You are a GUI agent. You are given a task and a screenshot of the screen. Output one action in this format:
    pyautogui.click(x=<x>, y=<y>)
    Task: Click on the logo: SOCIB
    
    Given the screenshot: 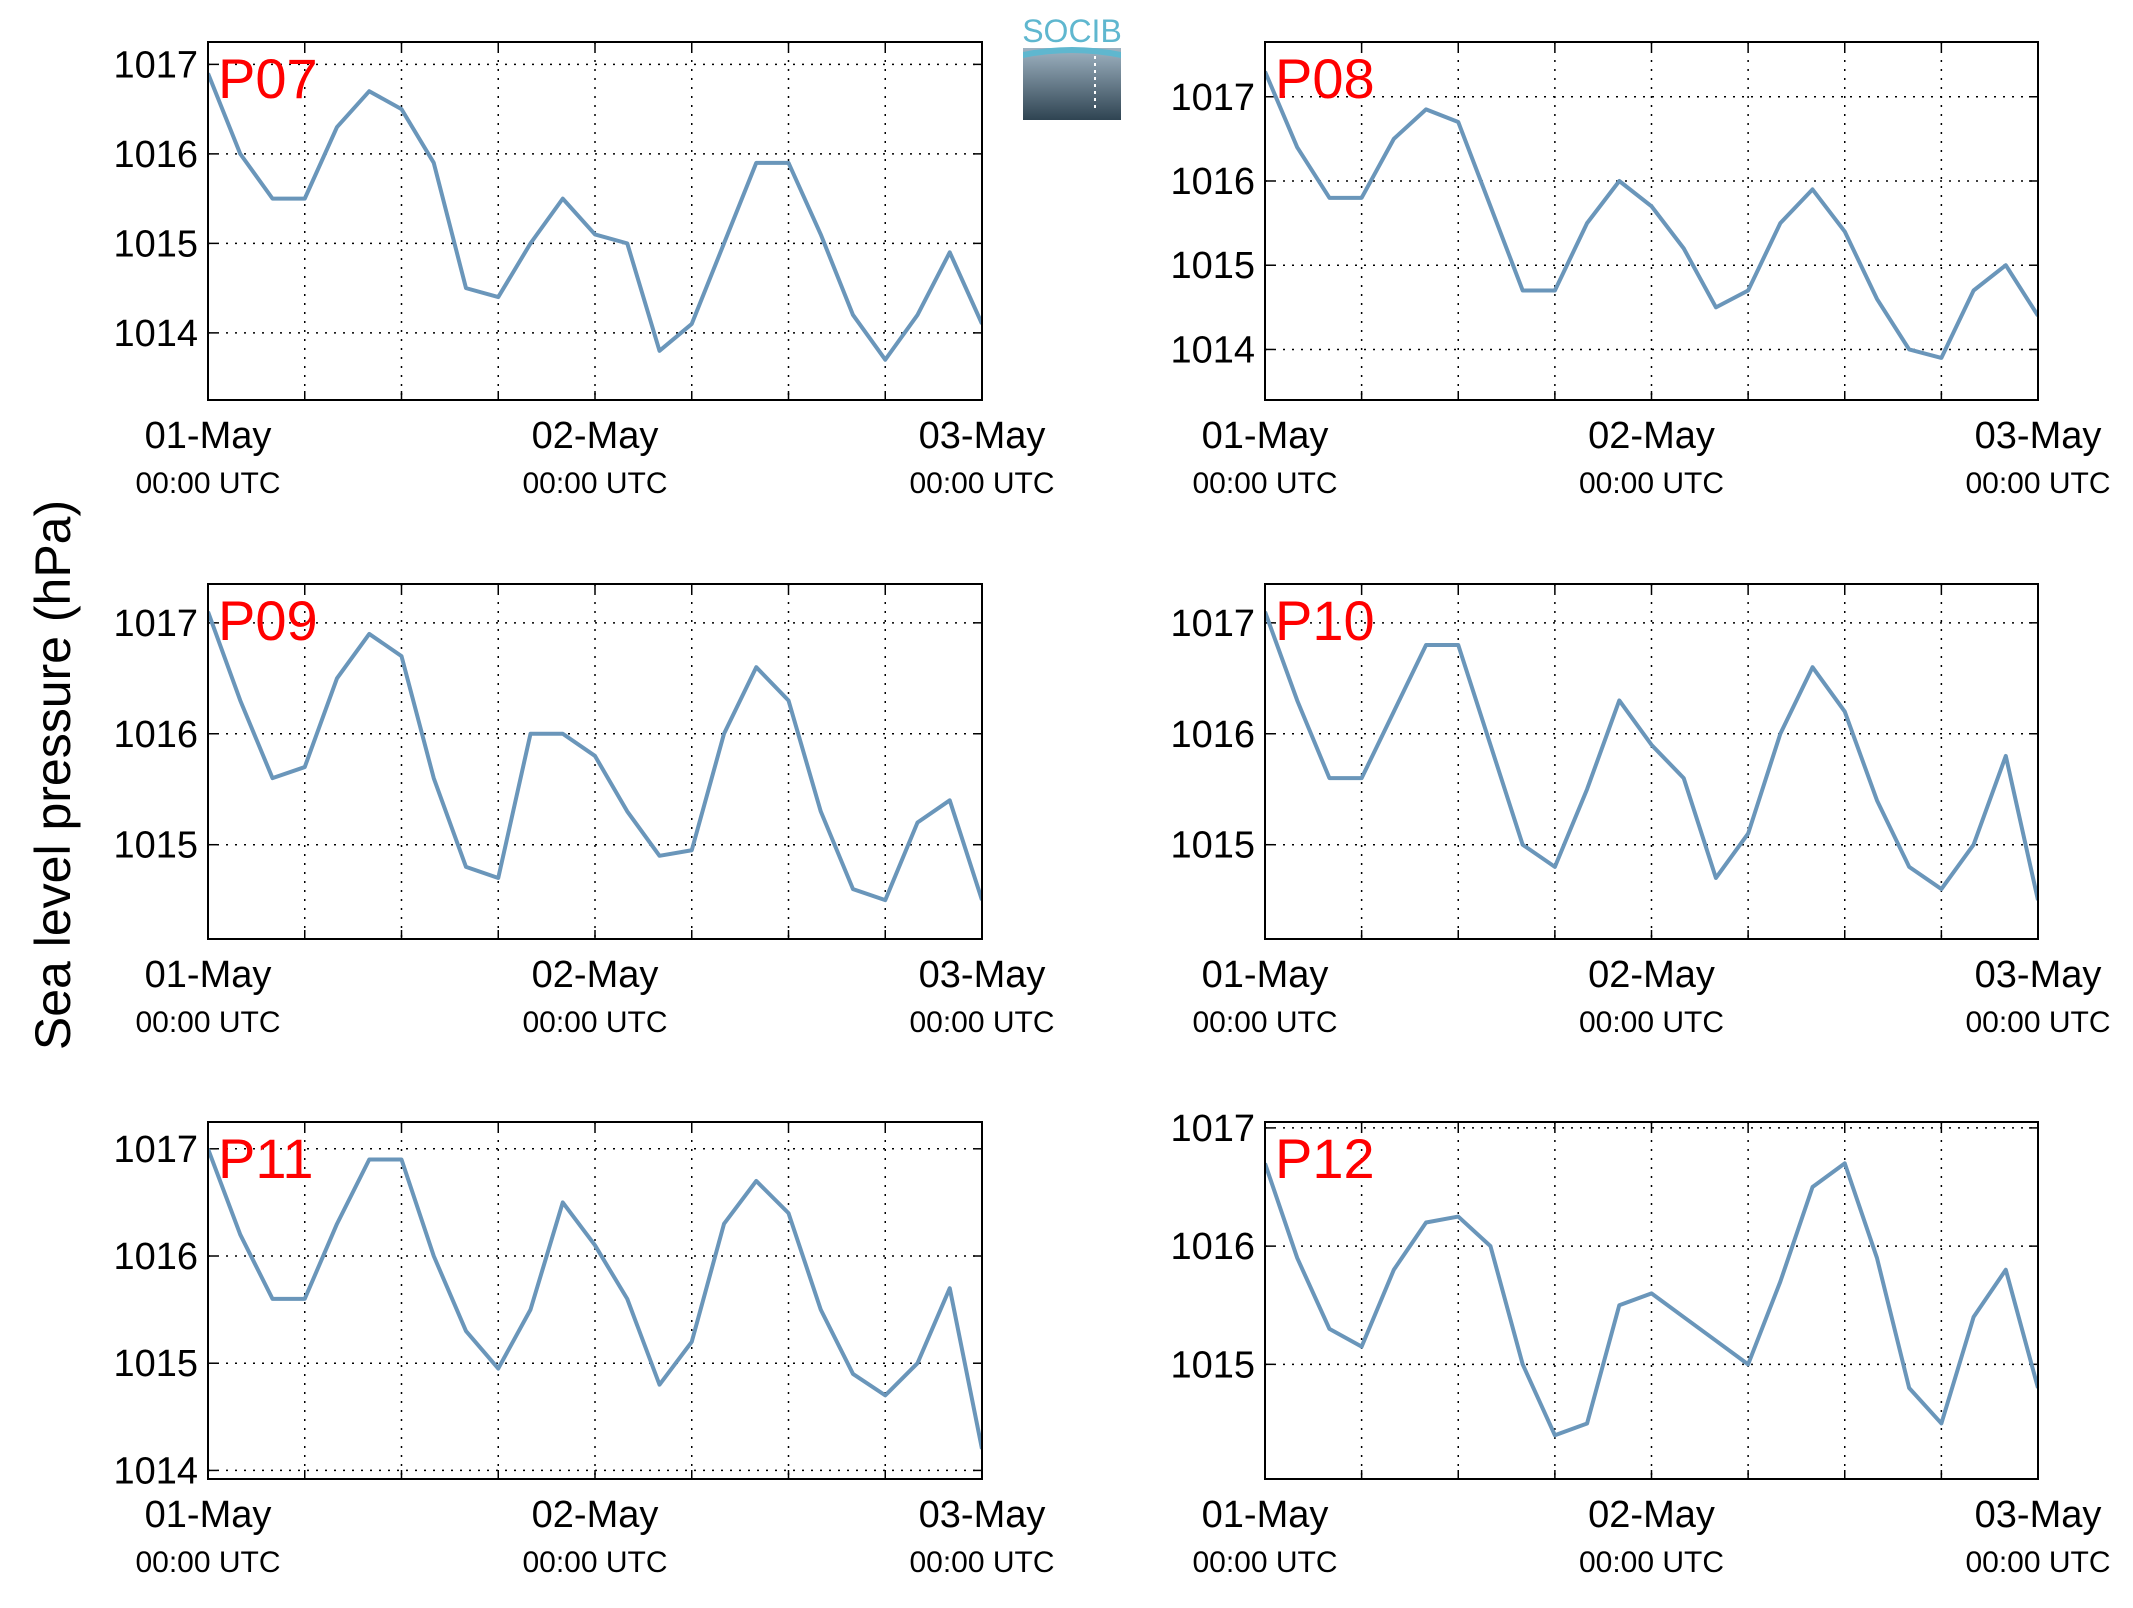 What is the action you would take?
    pyautogui.click(x=1072, y=66)
    